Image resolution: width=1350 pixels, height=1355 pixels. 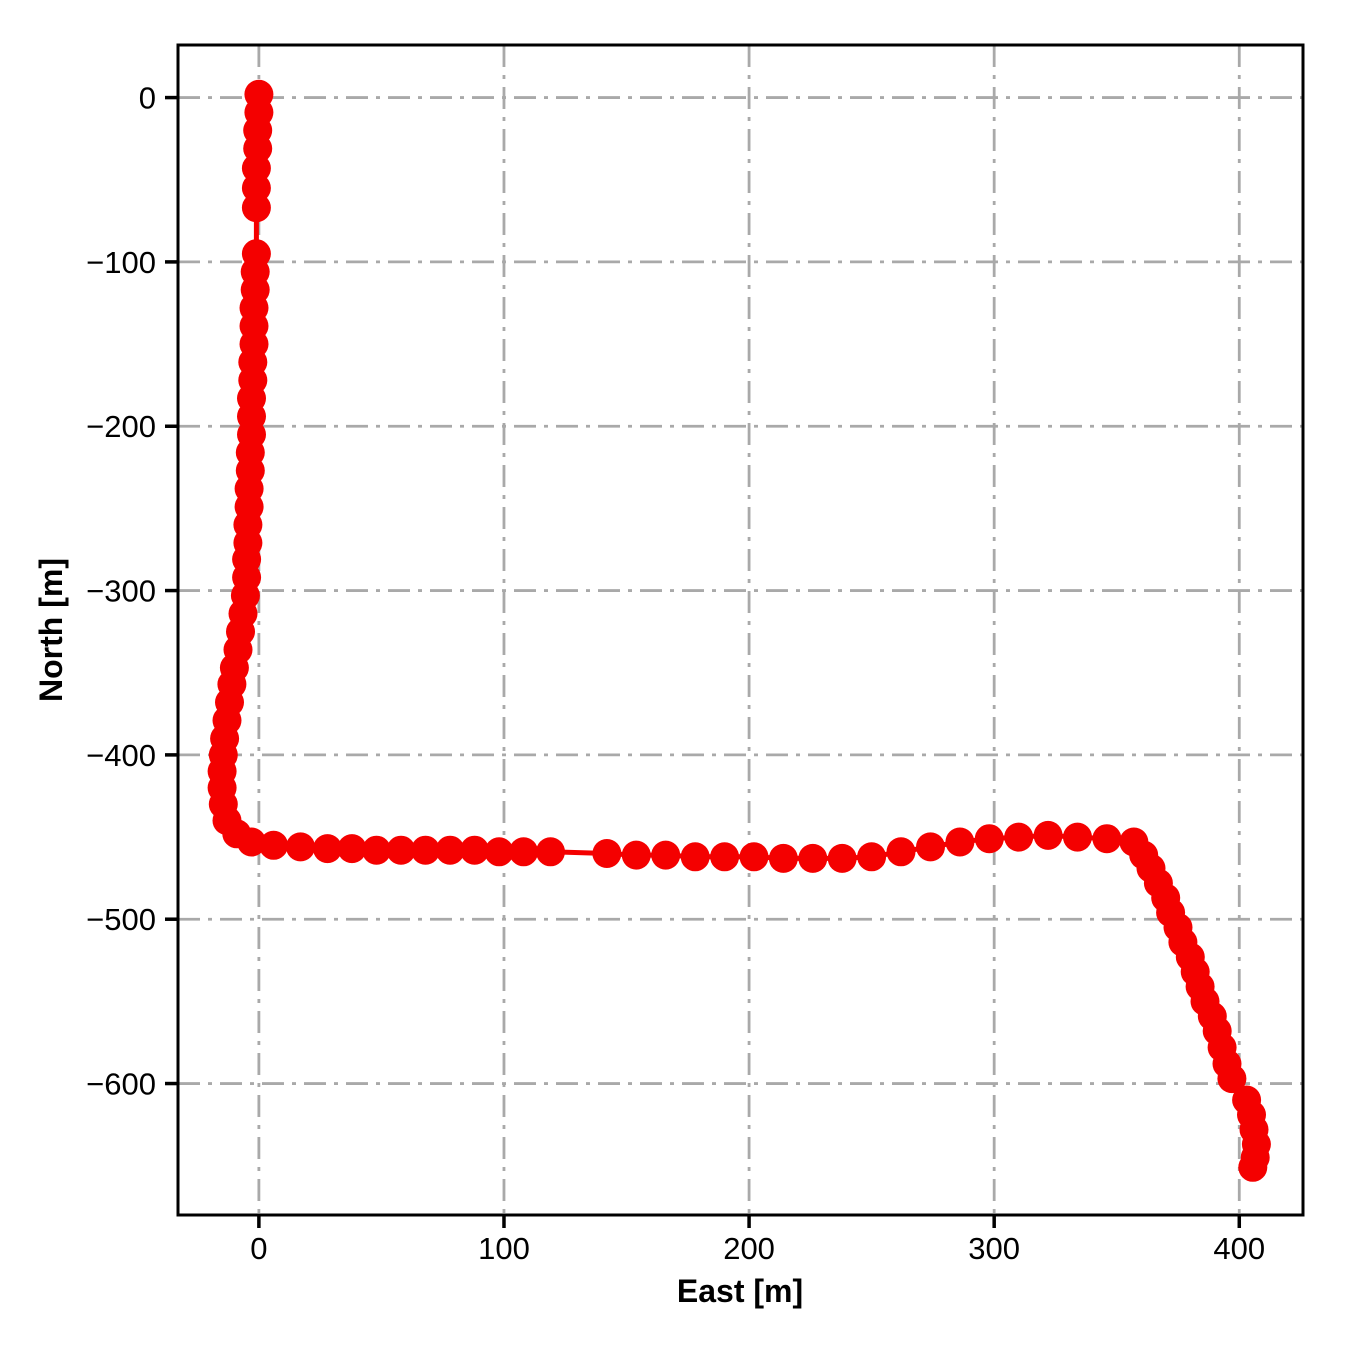 I want to click on y-tick-label: −600, so click(x=121, y=1084).